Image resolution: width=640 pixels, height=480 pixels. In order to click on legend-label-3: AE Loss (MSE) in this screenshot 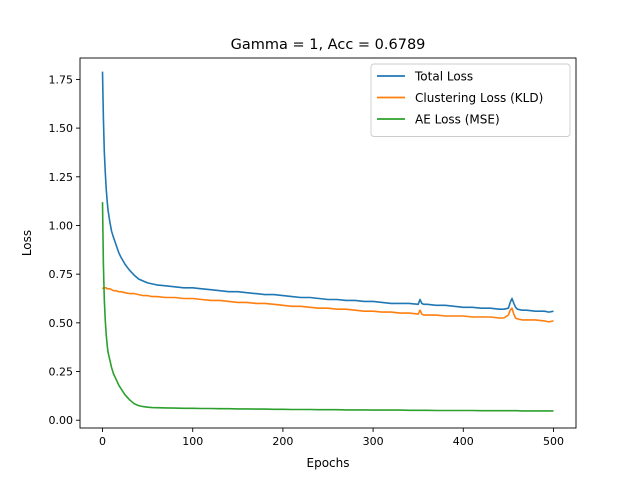, I will do `click(457, 120)`.